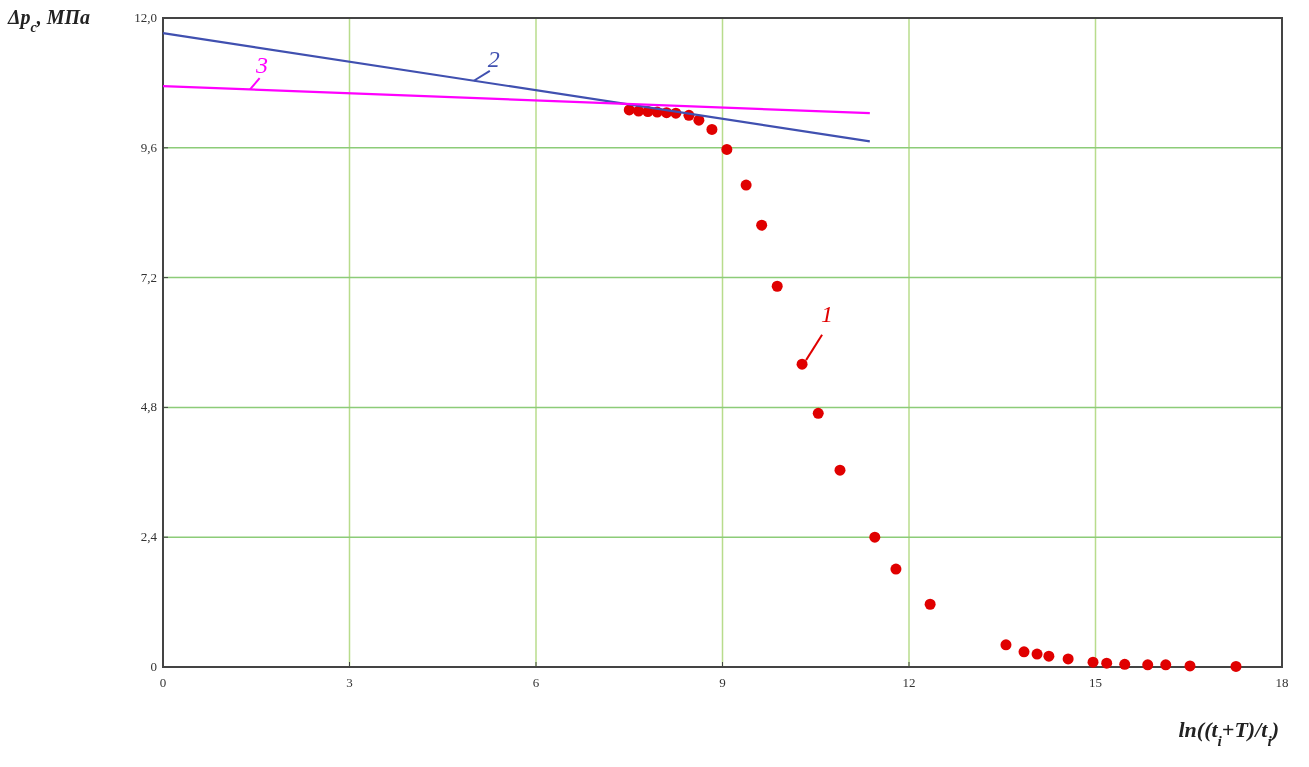 This screenshot has height=767, width=1309. Describe the element at coordinates (1228, 733) in the screenshot. I see `x-axis-title: ln((t$_{i}$+T)/t$_{i}$)` at that location.